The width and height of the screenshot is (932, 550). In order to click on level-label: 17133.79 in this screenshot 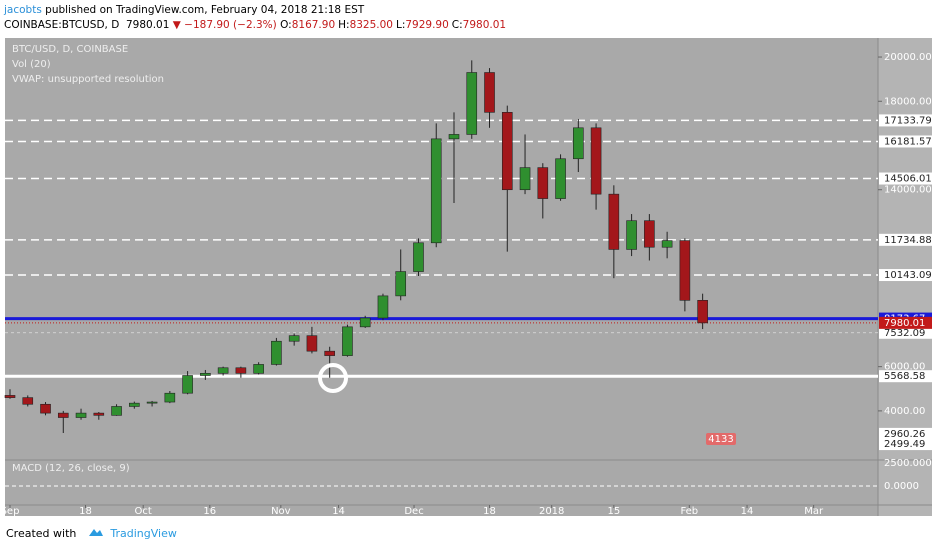, I will do `click(908, 120)`.